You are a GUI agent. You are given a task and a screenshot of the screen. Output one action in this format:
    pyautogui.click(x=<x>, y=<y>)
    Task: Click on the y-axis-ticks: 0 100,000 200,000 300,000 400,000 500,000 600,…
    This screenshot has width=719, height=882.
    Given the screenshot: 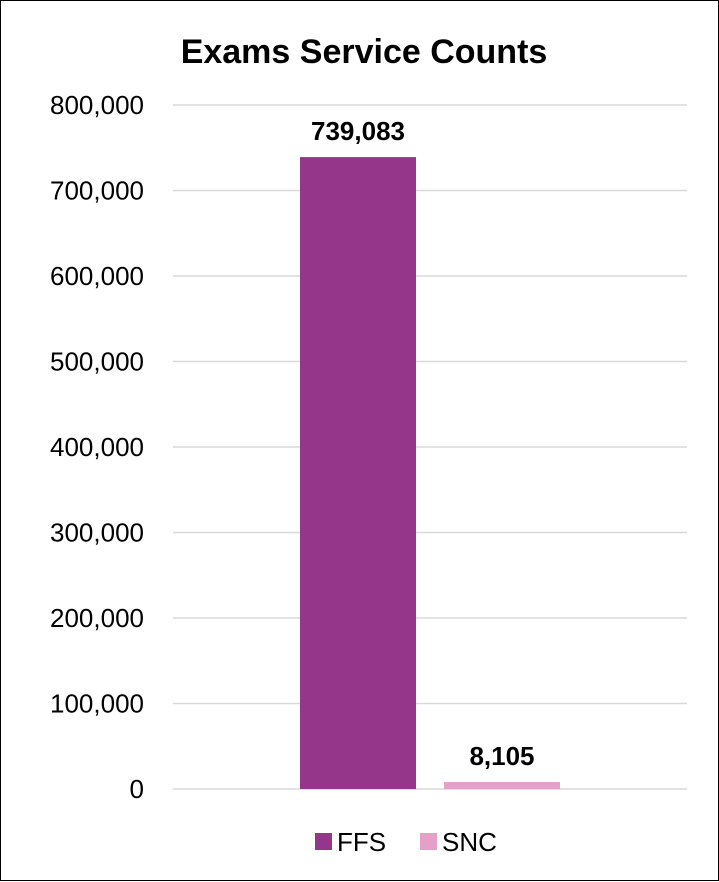 What is the action you would take?
    pyautogui.click(x=97, y=447)
    